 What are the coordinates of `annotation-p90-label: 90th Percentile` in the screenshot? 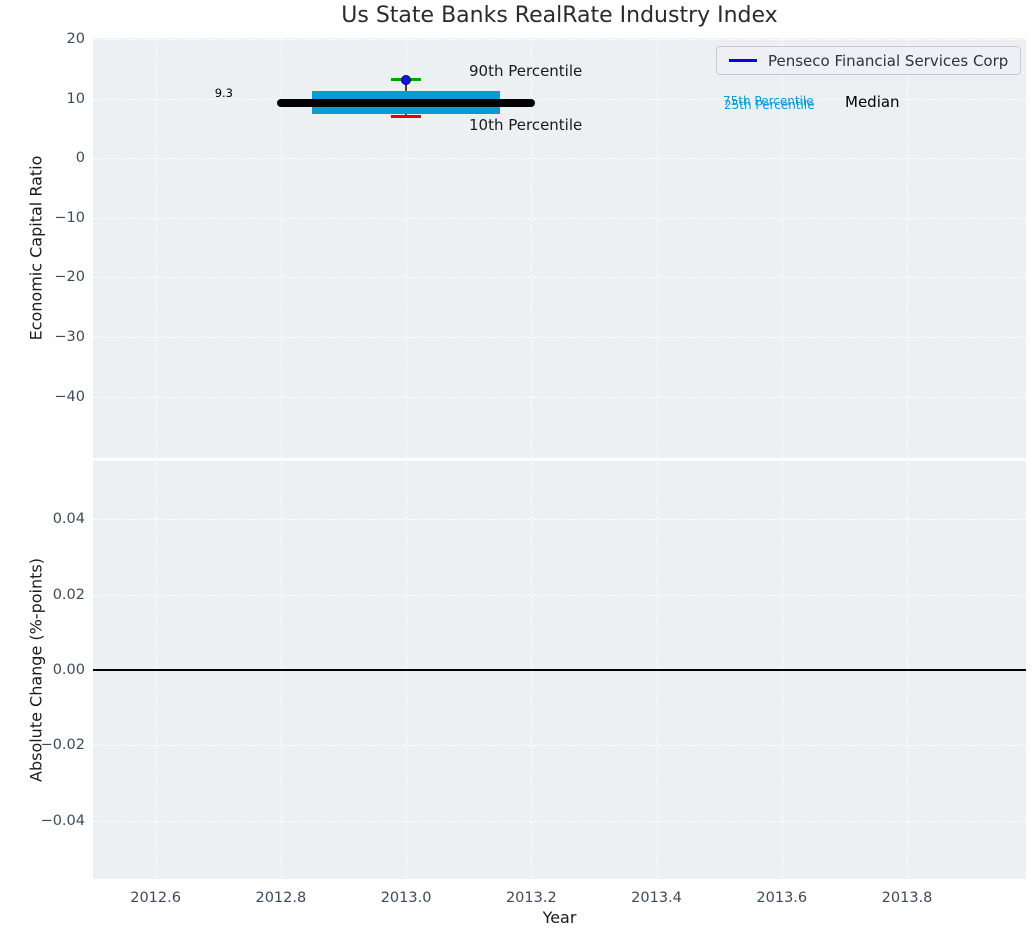 It's located at (526, 71).